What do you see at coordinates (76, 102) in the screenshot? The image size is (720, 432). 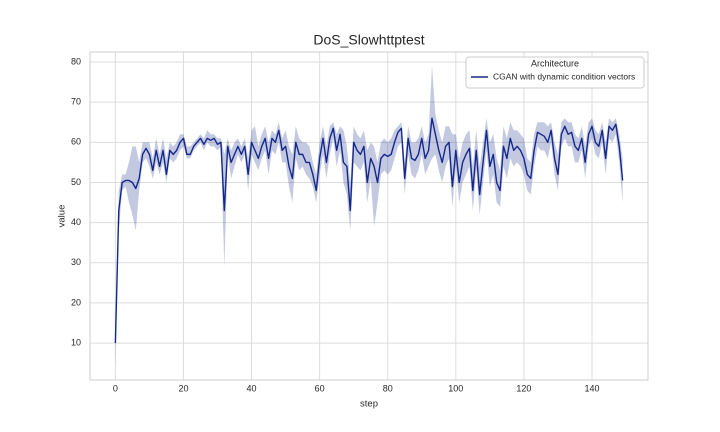 I see `y-tick-label: 70` at bounding box center [76, 102].